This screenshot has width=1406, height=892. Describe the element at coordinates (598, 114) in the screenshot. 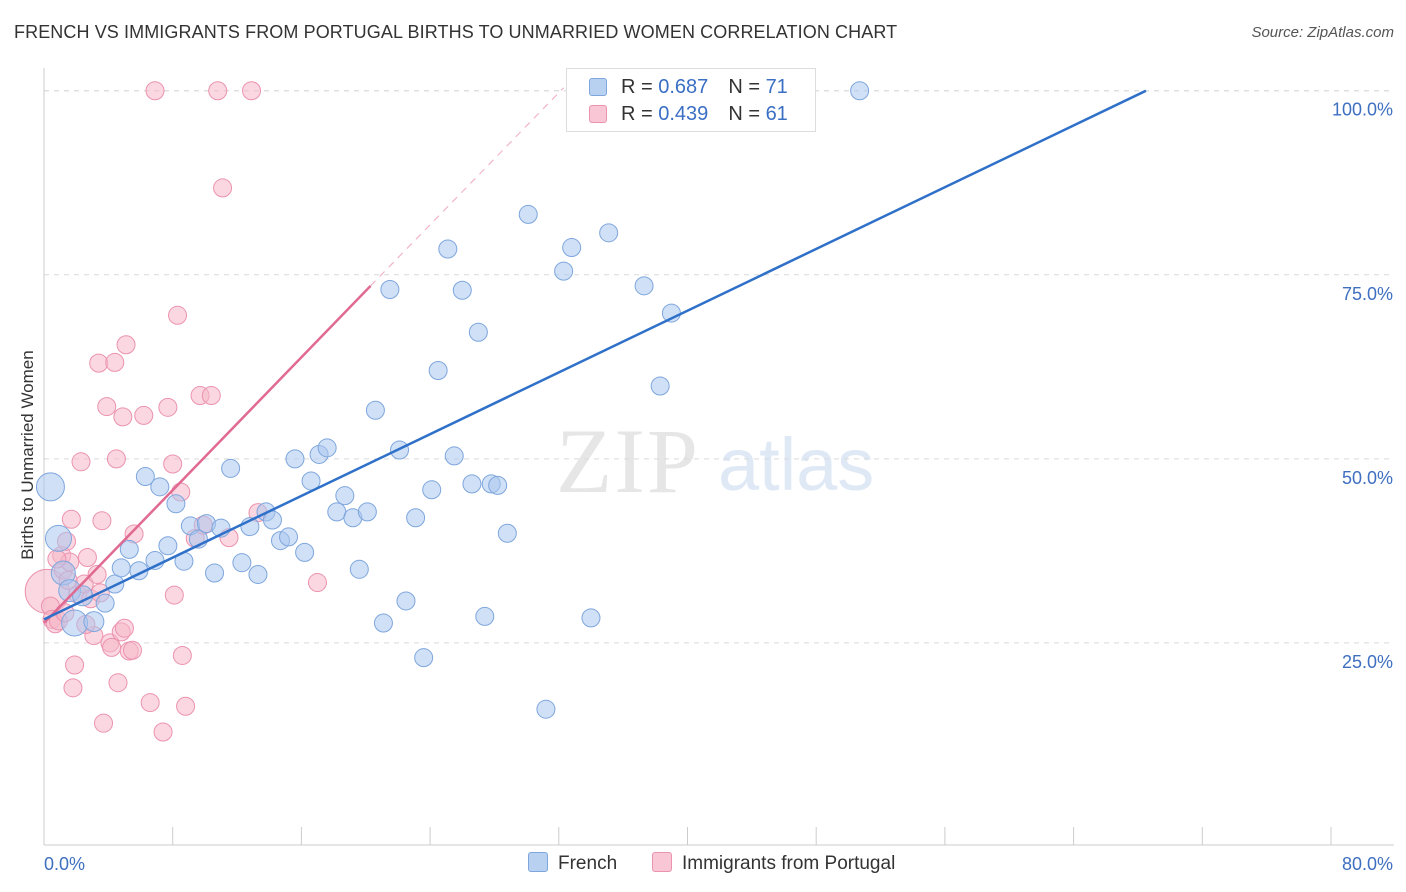

I see `portugal-swatch` at that location.